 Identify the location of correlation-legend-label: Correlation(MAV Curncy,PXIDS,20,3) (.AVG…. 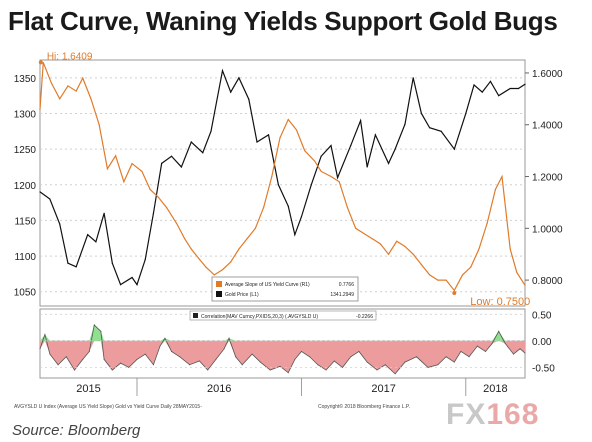
(259, 317).